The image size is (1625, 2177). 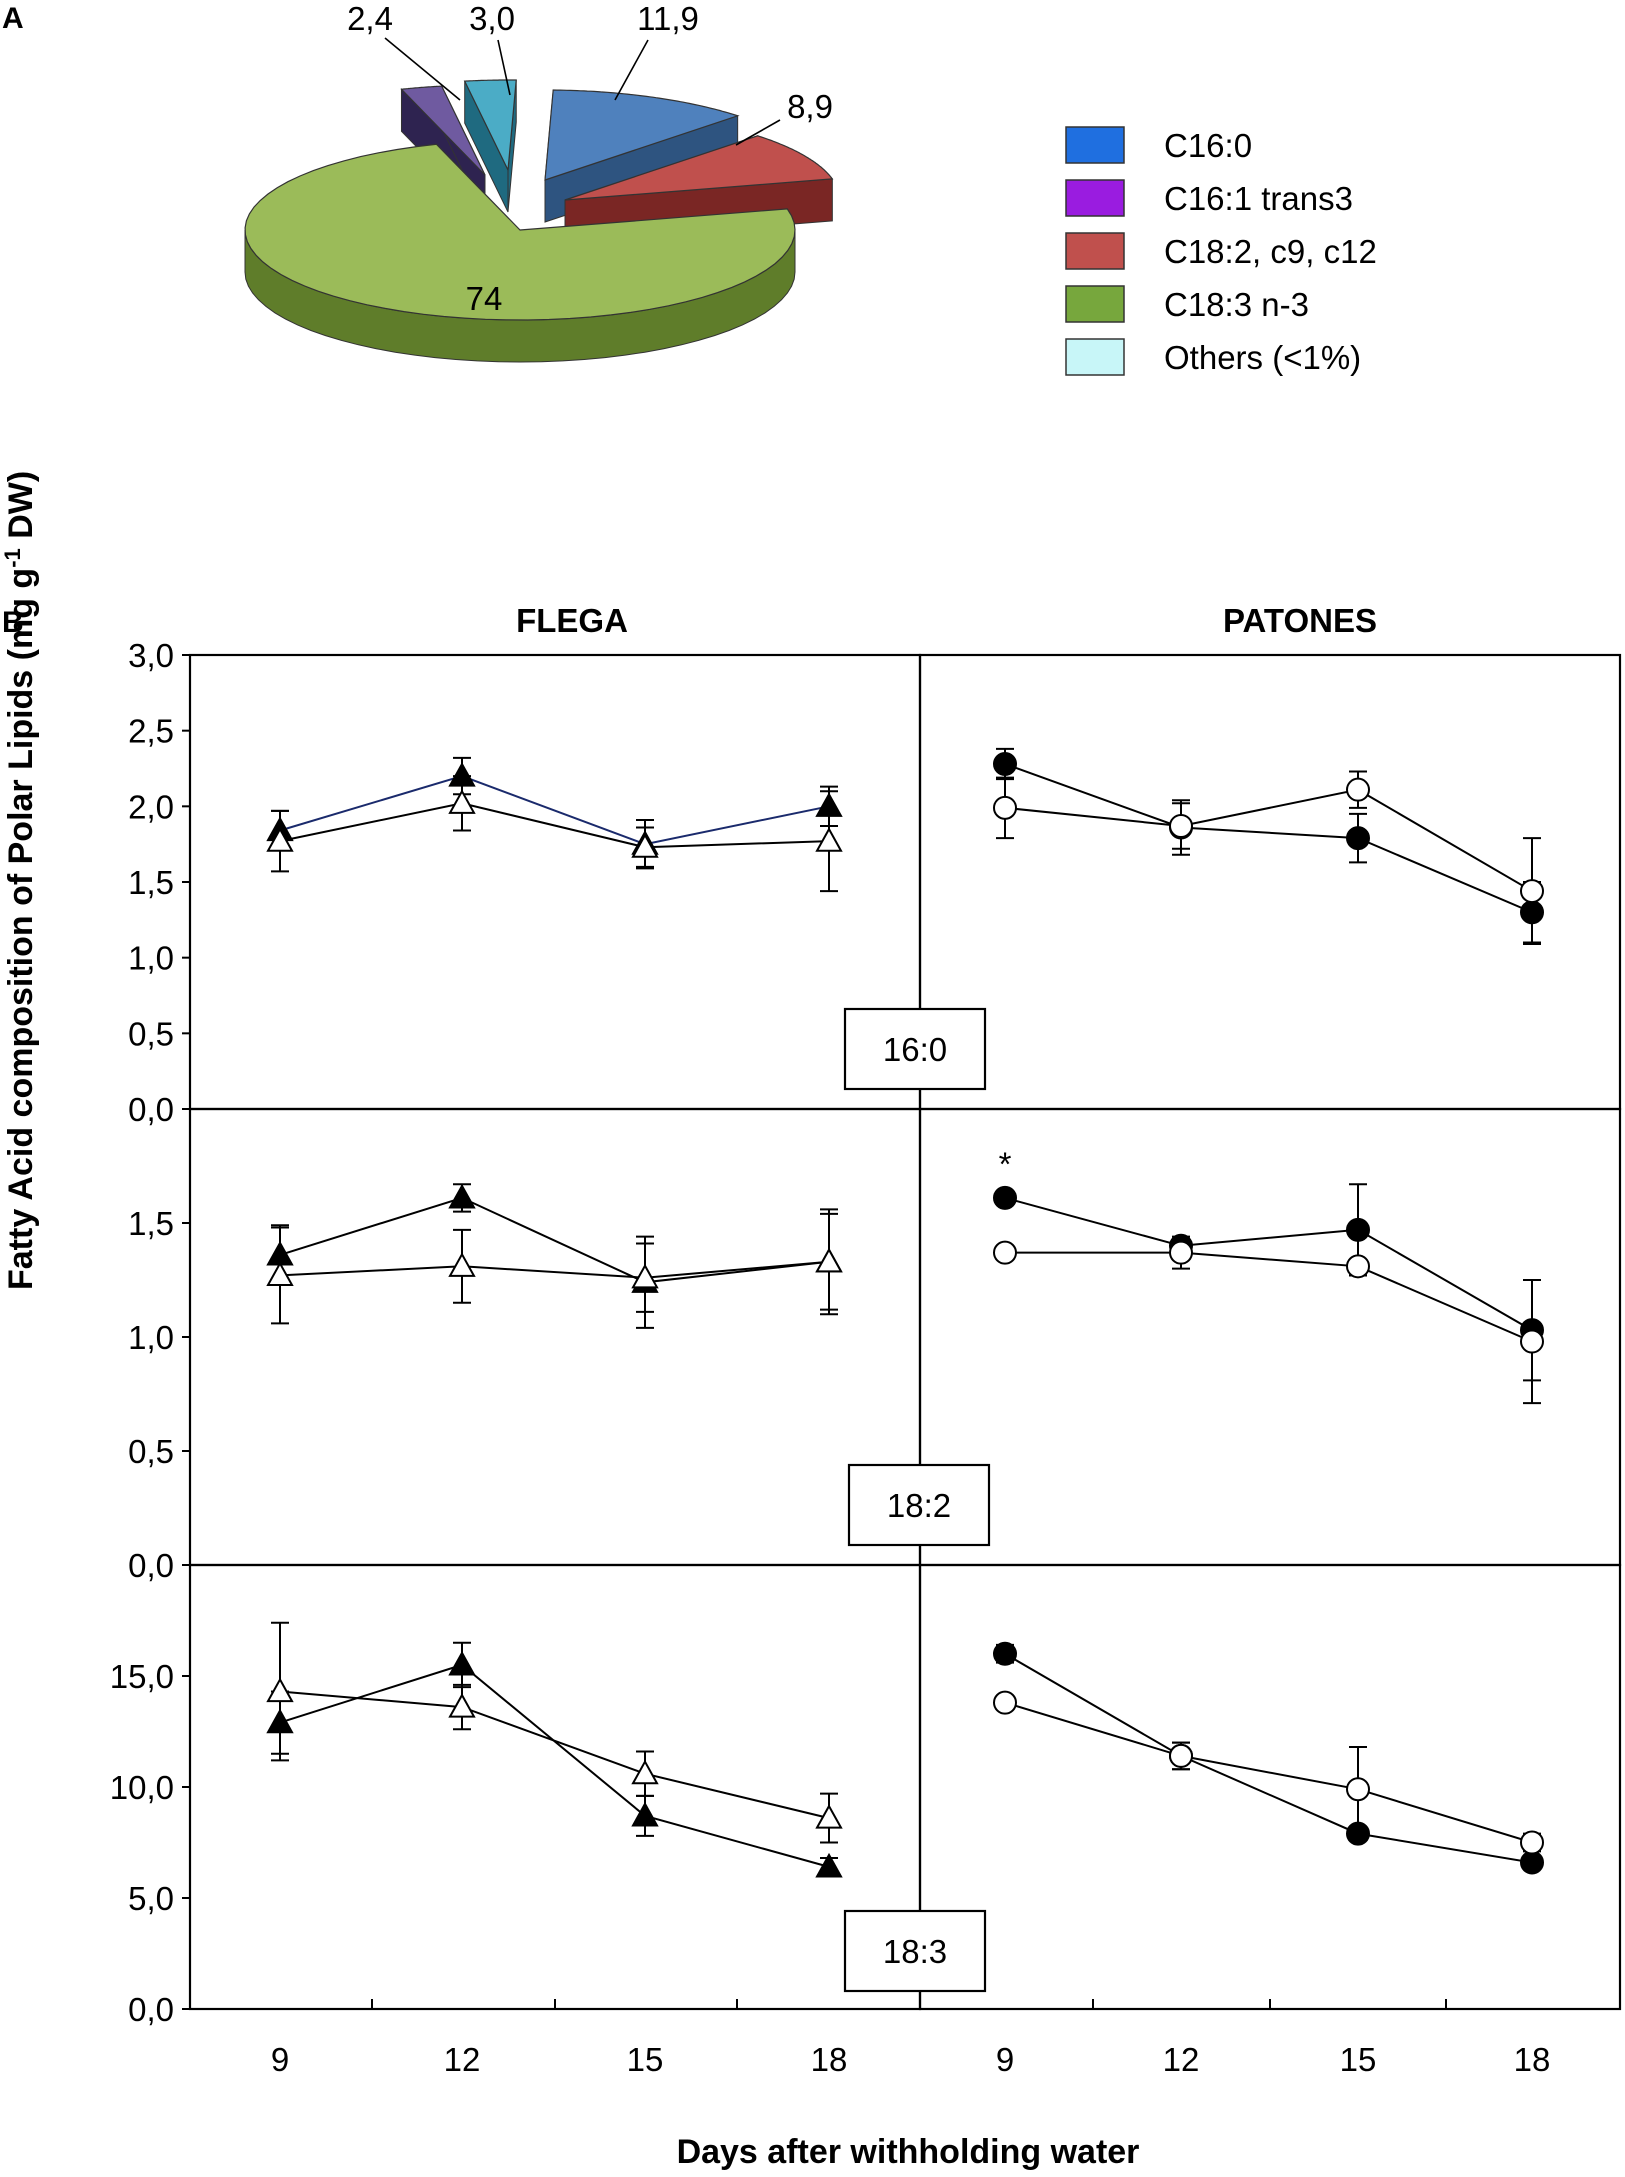 What do you see at coordinates (1532, 2059) in the screenshot?
I see `x-tick-label: 18` at bounding box center [1532, 2059].